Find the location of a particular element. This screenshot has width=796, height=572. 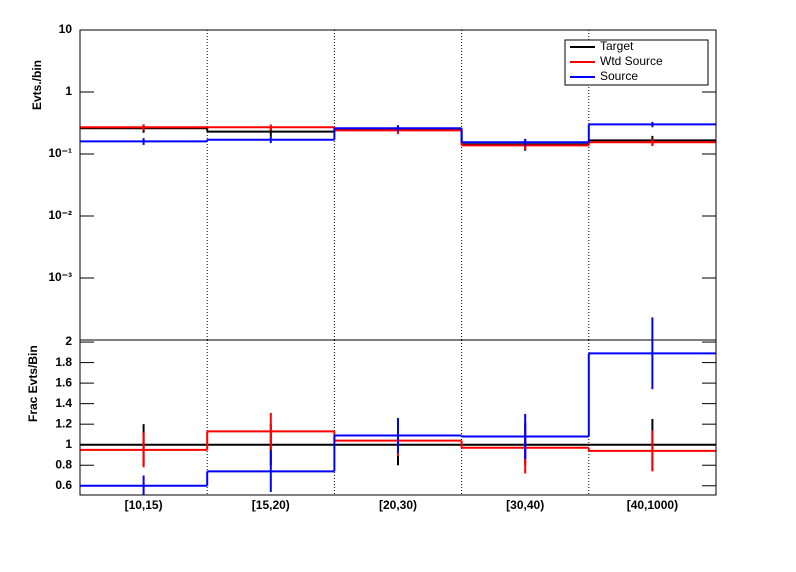

y-tick-label: 10⁻³ is located at coordinates (60, 277).